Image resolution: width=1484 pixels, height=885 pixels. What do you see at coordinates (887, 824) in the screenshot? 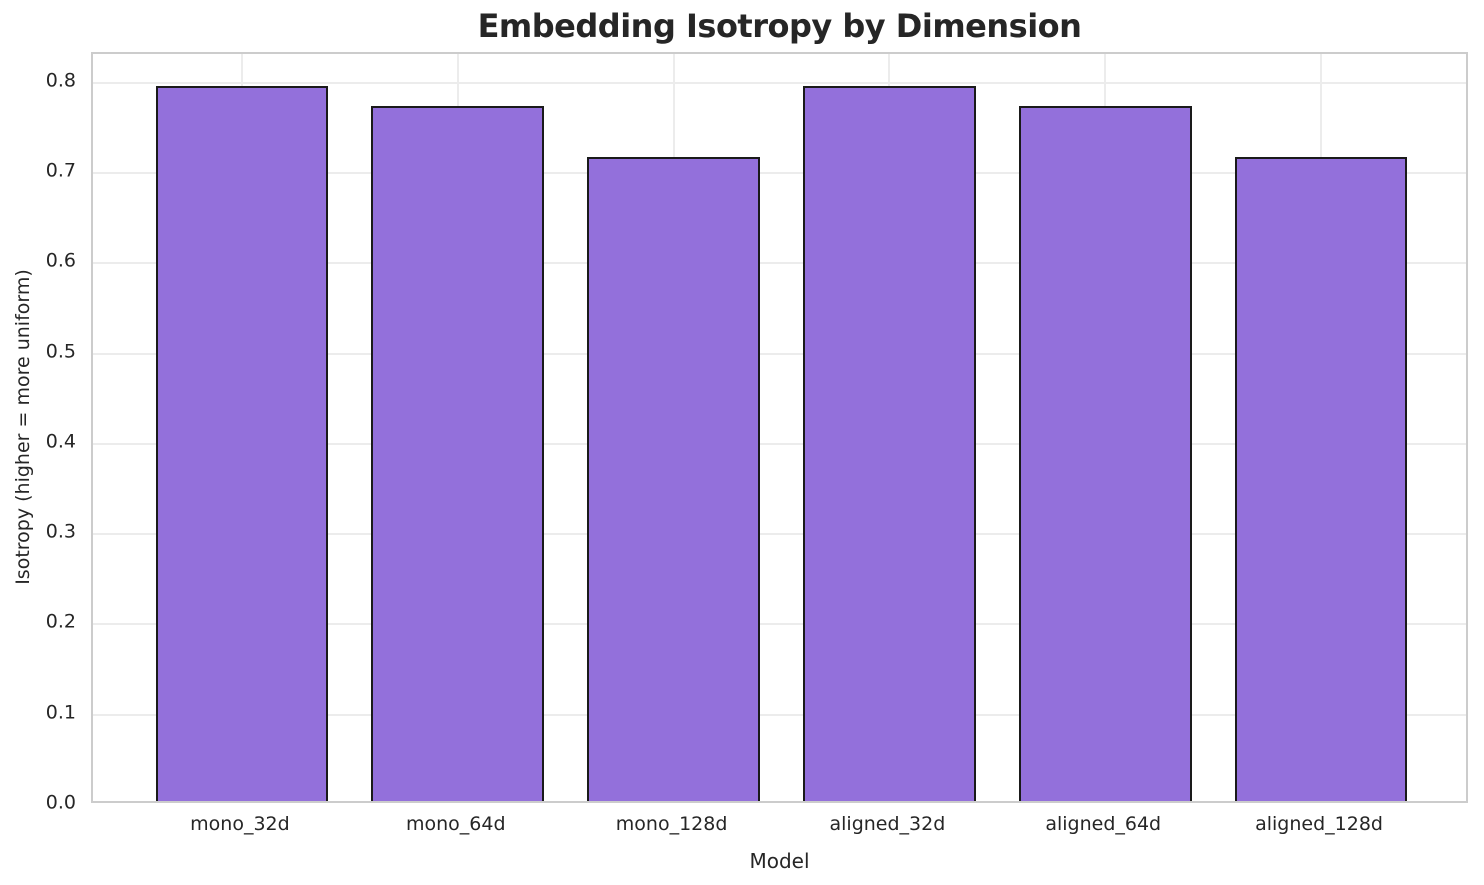
I see `x-tick-label: aligned_32d` at bounding box center [887, 824].